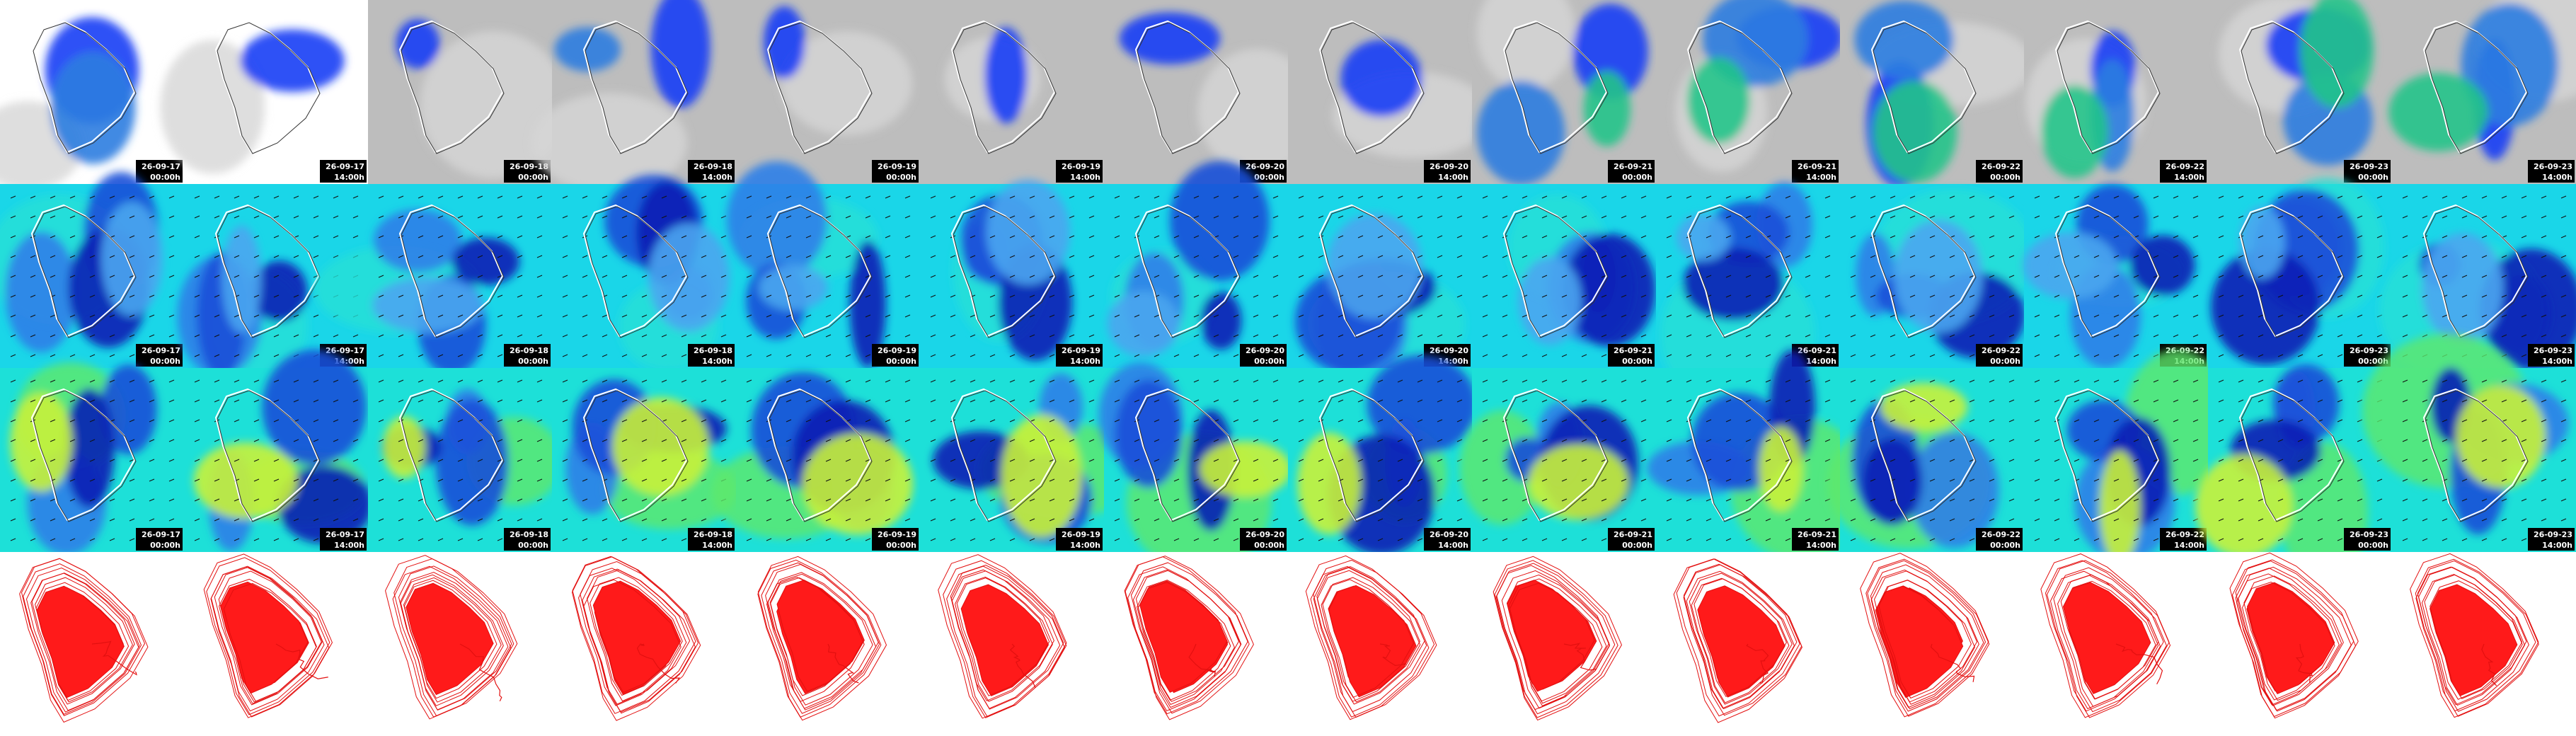 The image size is (2576, 736). Describe the element at coordinates (2116, 644) in the screenshot. I see `map-cell` at that location.